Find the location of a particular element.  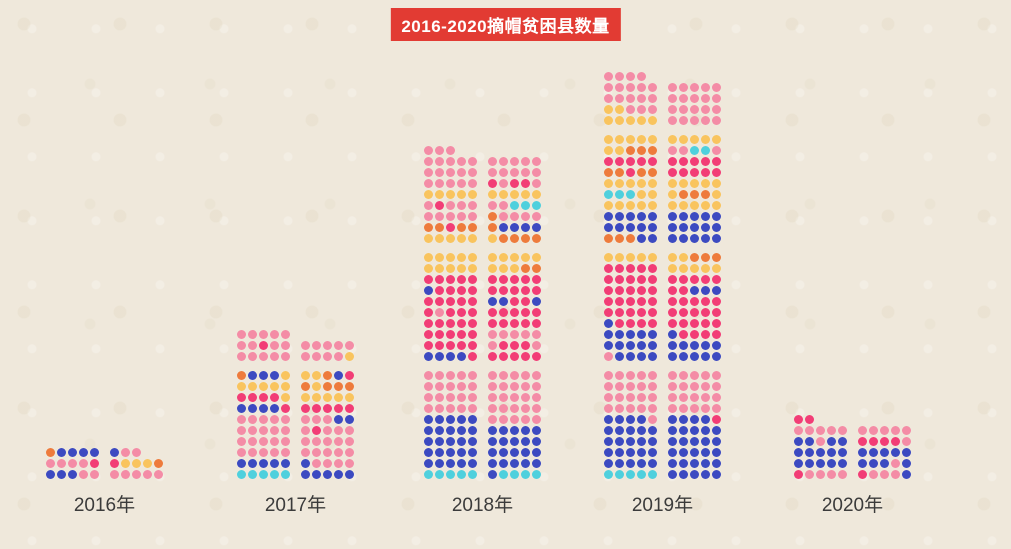

year-group-2018: 2018年 is located at coordinates (482, 331).